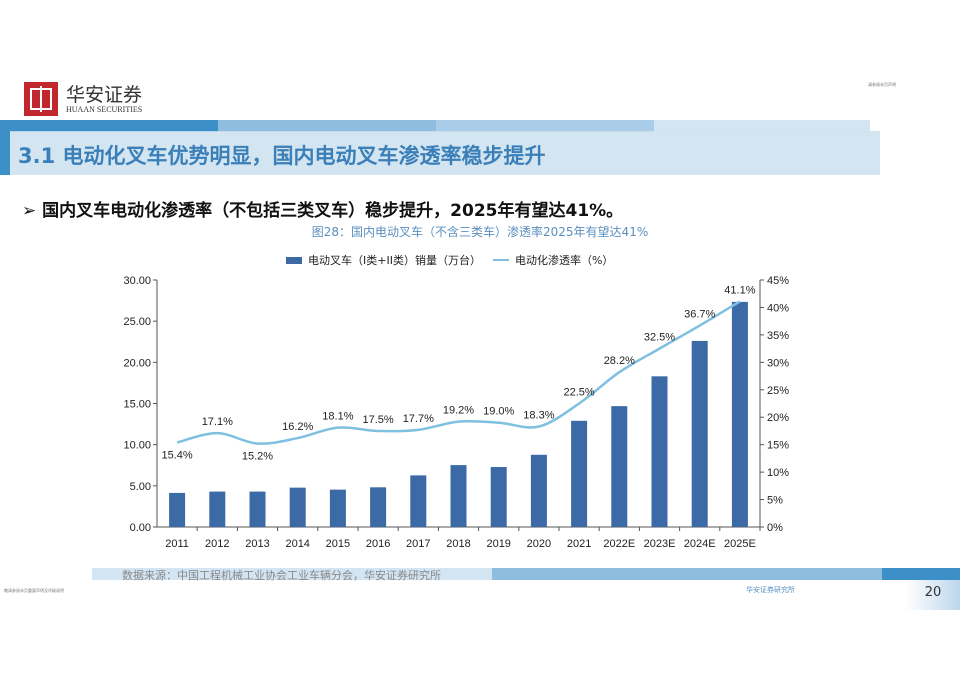  Describe the element at coordinates (378, 507) in the screenshot. I see `bar-2016` at that location.